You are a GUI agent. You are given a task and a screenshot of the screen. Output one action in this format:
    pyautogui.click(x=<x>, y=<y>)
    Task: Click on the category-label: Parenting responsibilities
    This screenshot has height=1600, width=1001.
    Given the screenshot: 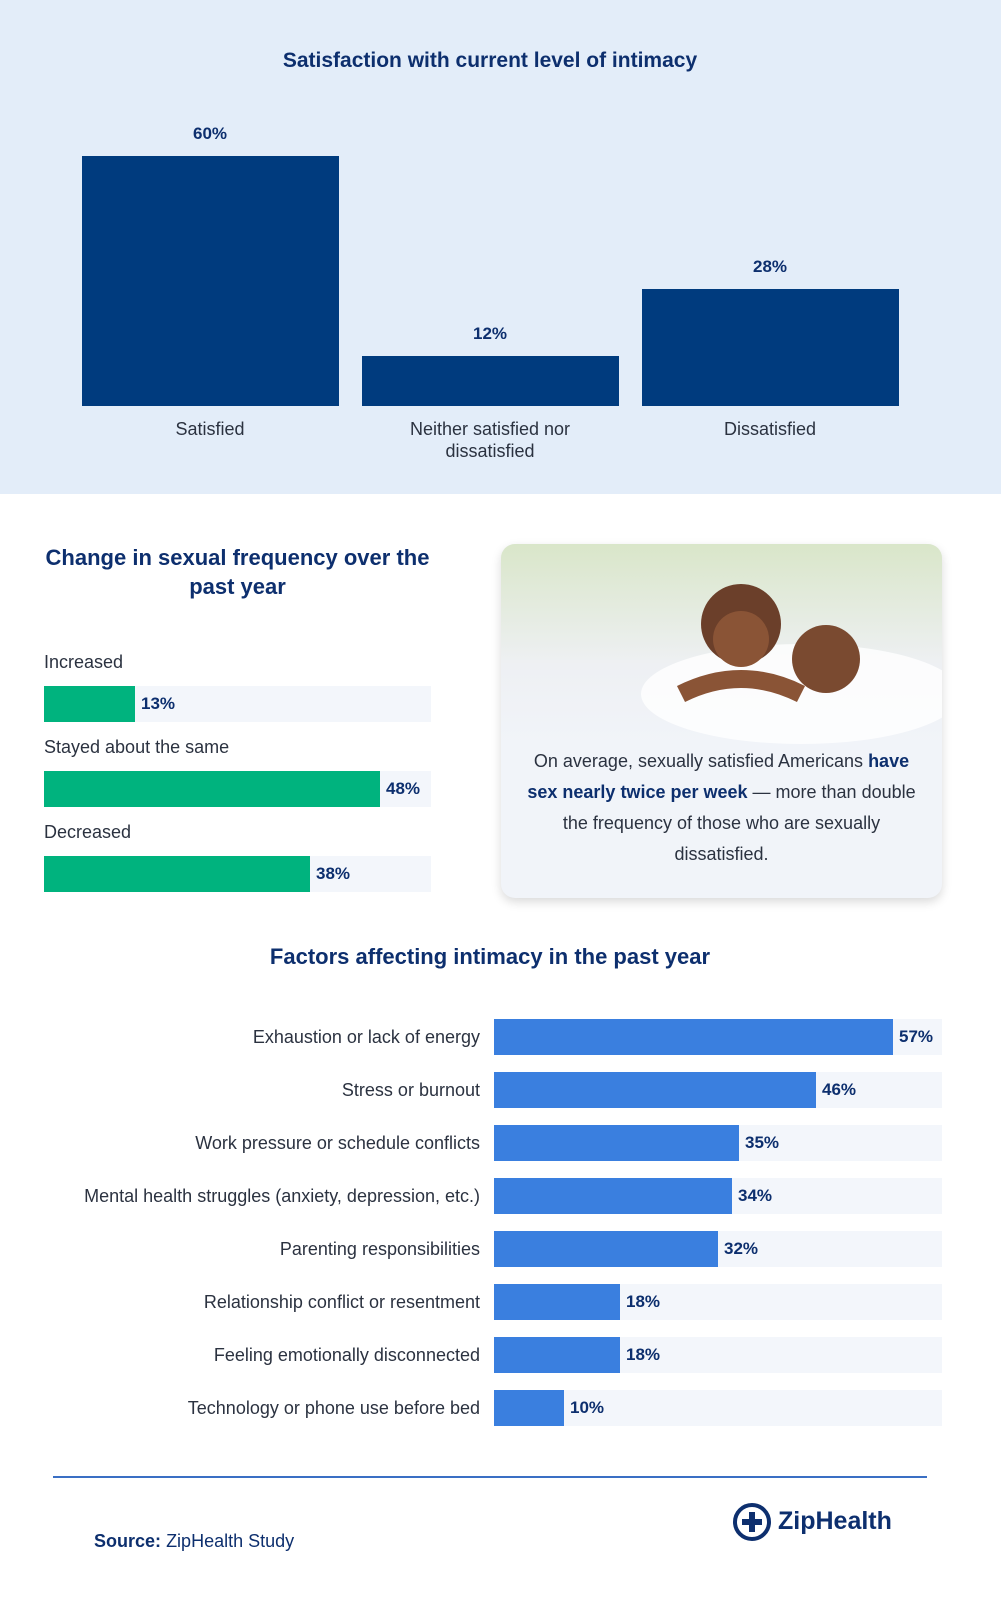 What is the action you would take?
    pyautogui.click(x=379, y=1249)
    